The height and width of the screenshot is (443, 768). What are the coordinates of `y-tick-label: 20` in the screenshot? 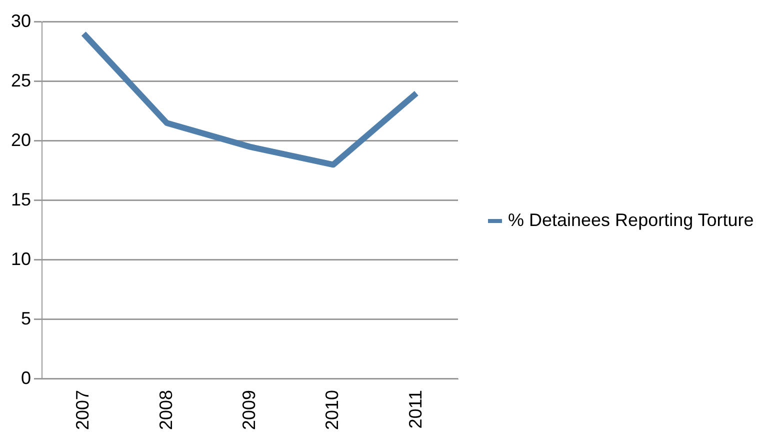 It's located at (21, 140).